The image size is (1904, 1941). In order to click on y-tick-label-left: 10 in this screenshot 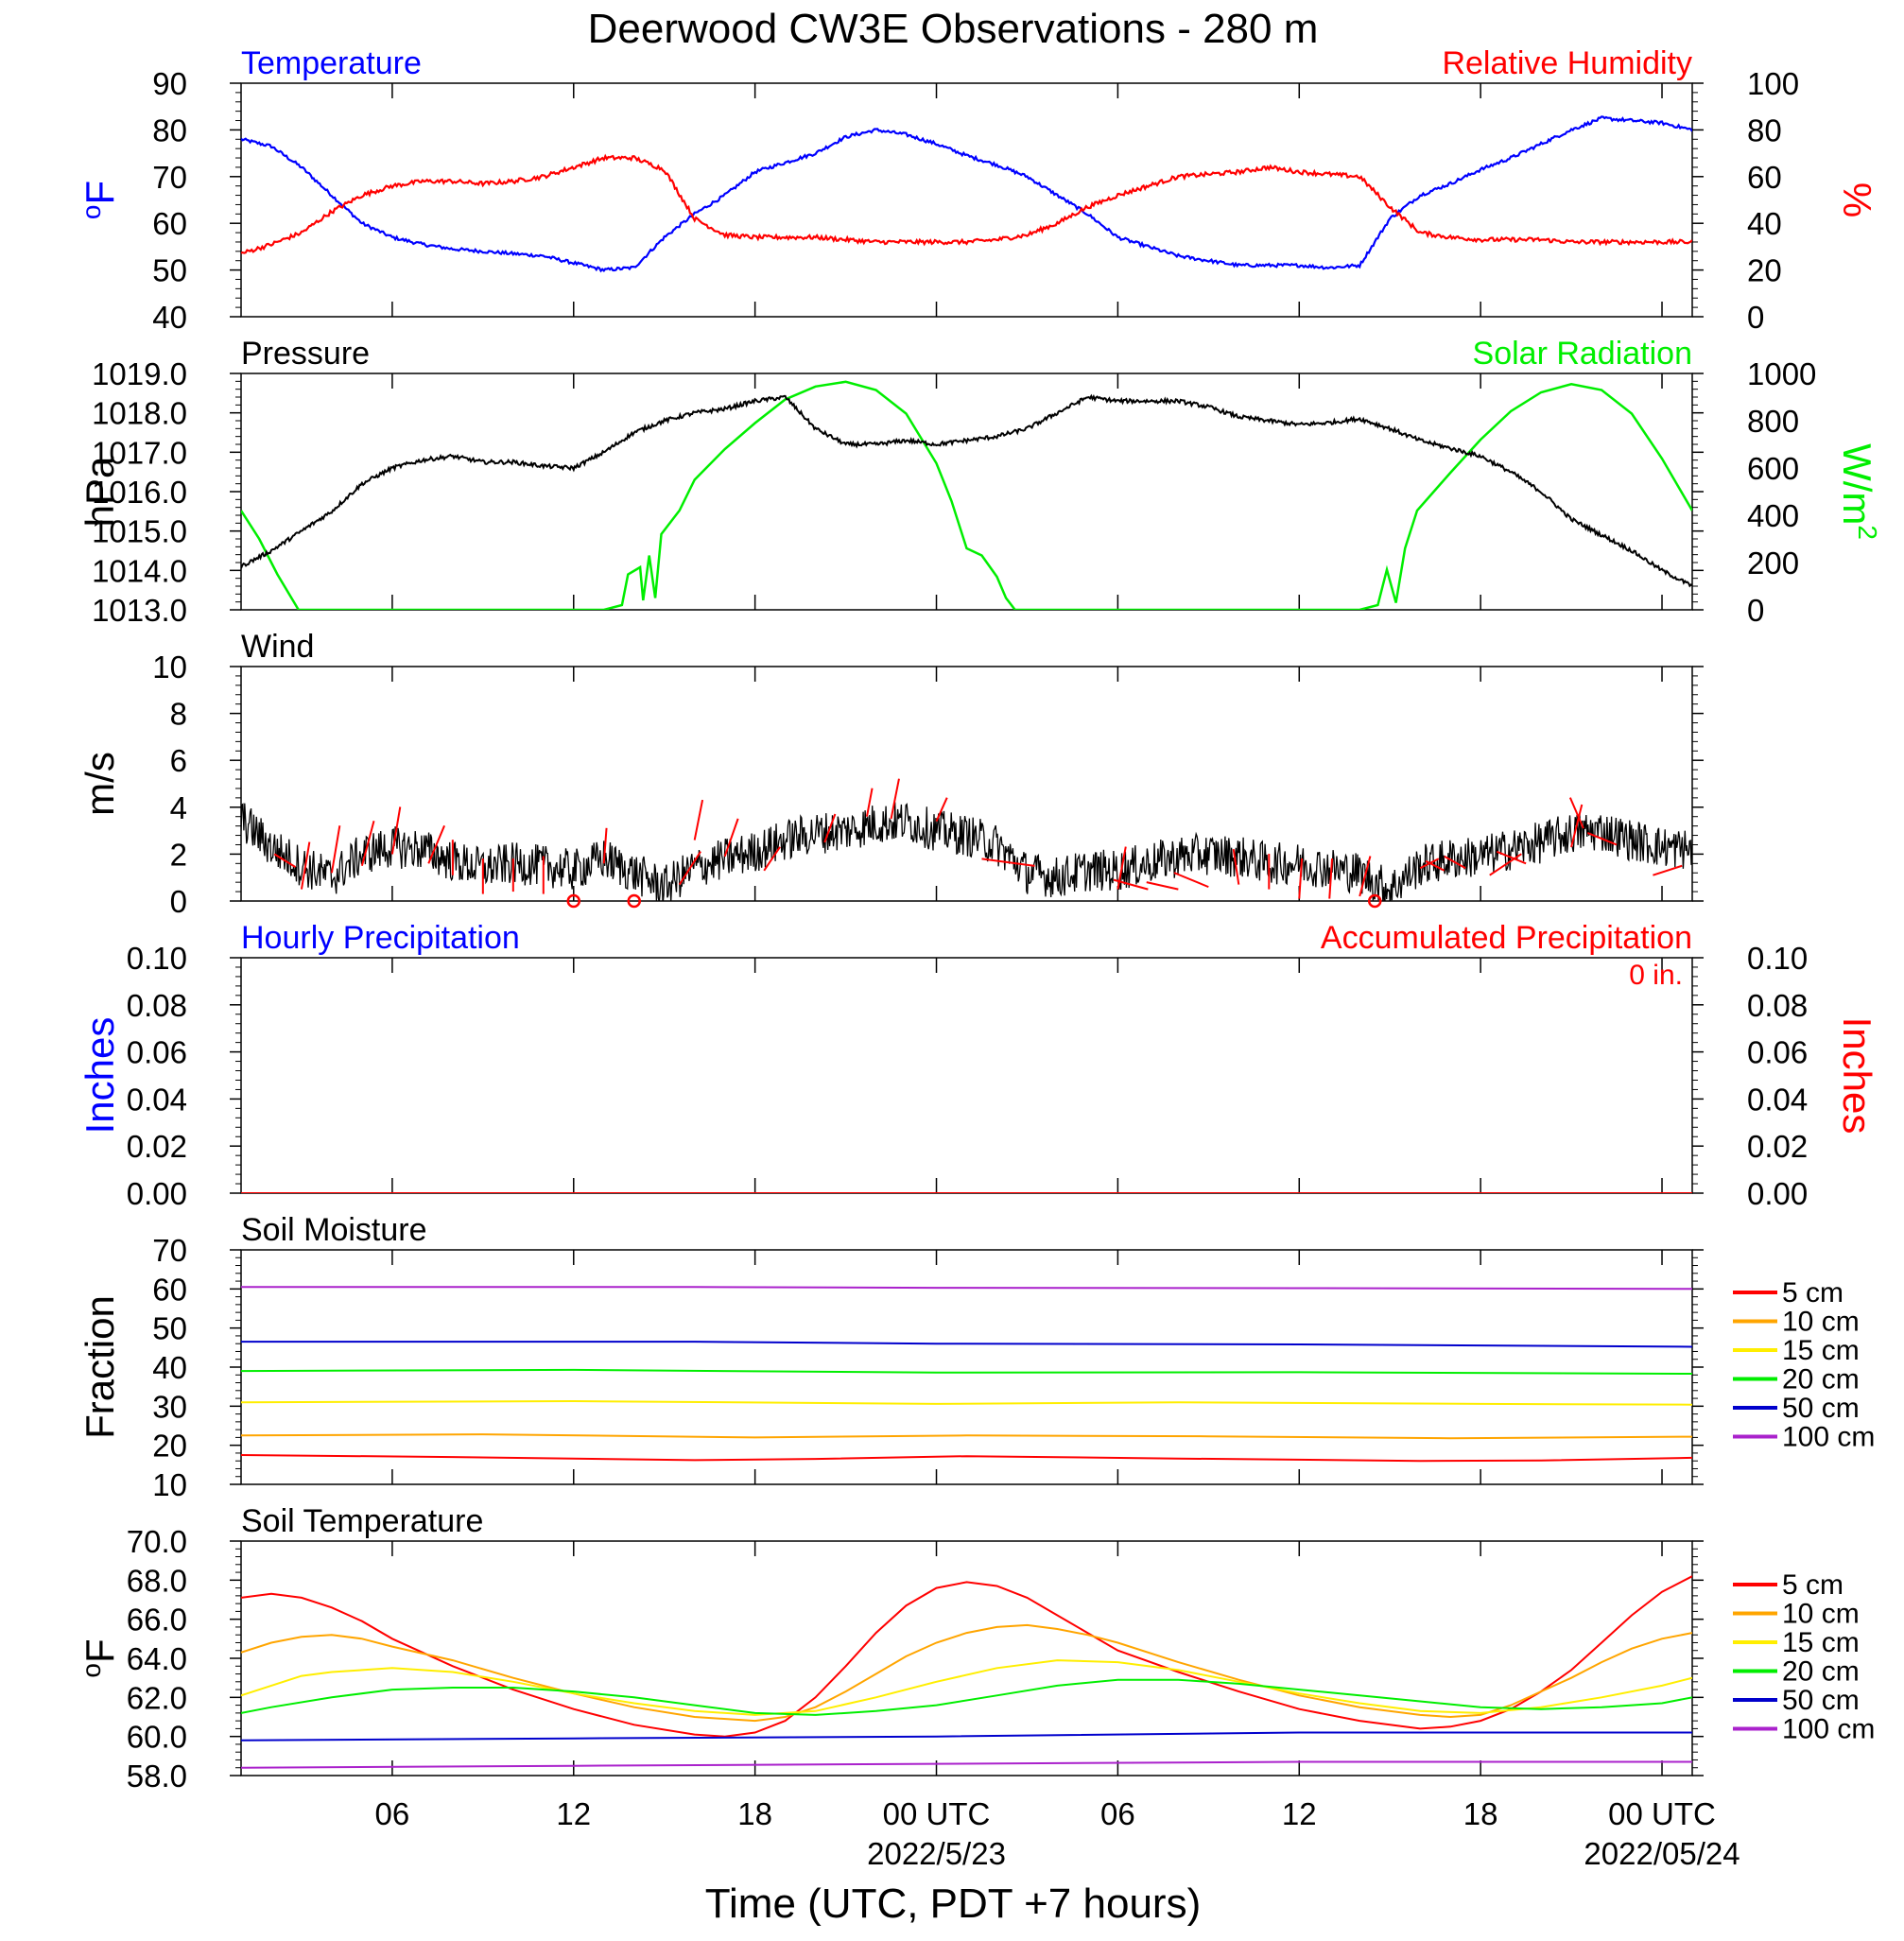, I will do `click(169, 668)`.